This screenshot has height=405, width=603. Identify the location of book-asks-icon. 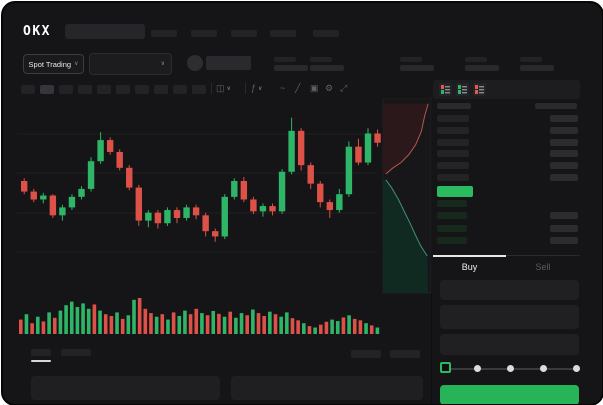
(479, 89).